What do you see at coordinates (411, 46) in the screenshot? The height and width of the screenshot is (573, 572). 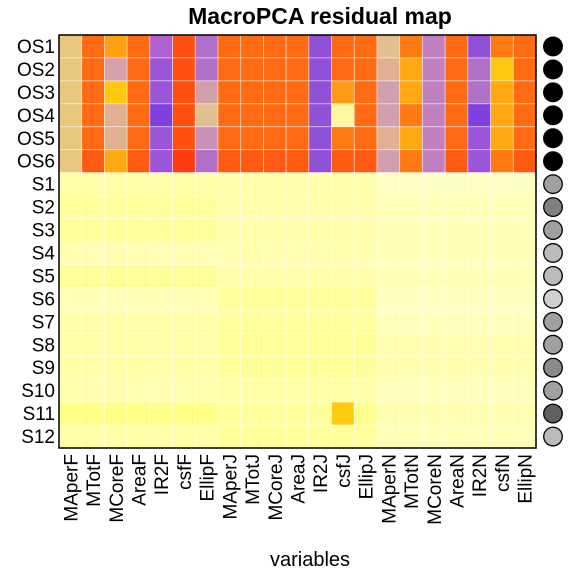 I see `heatmap-cell-OS1-MTotN` at bounding box center [411, 46].